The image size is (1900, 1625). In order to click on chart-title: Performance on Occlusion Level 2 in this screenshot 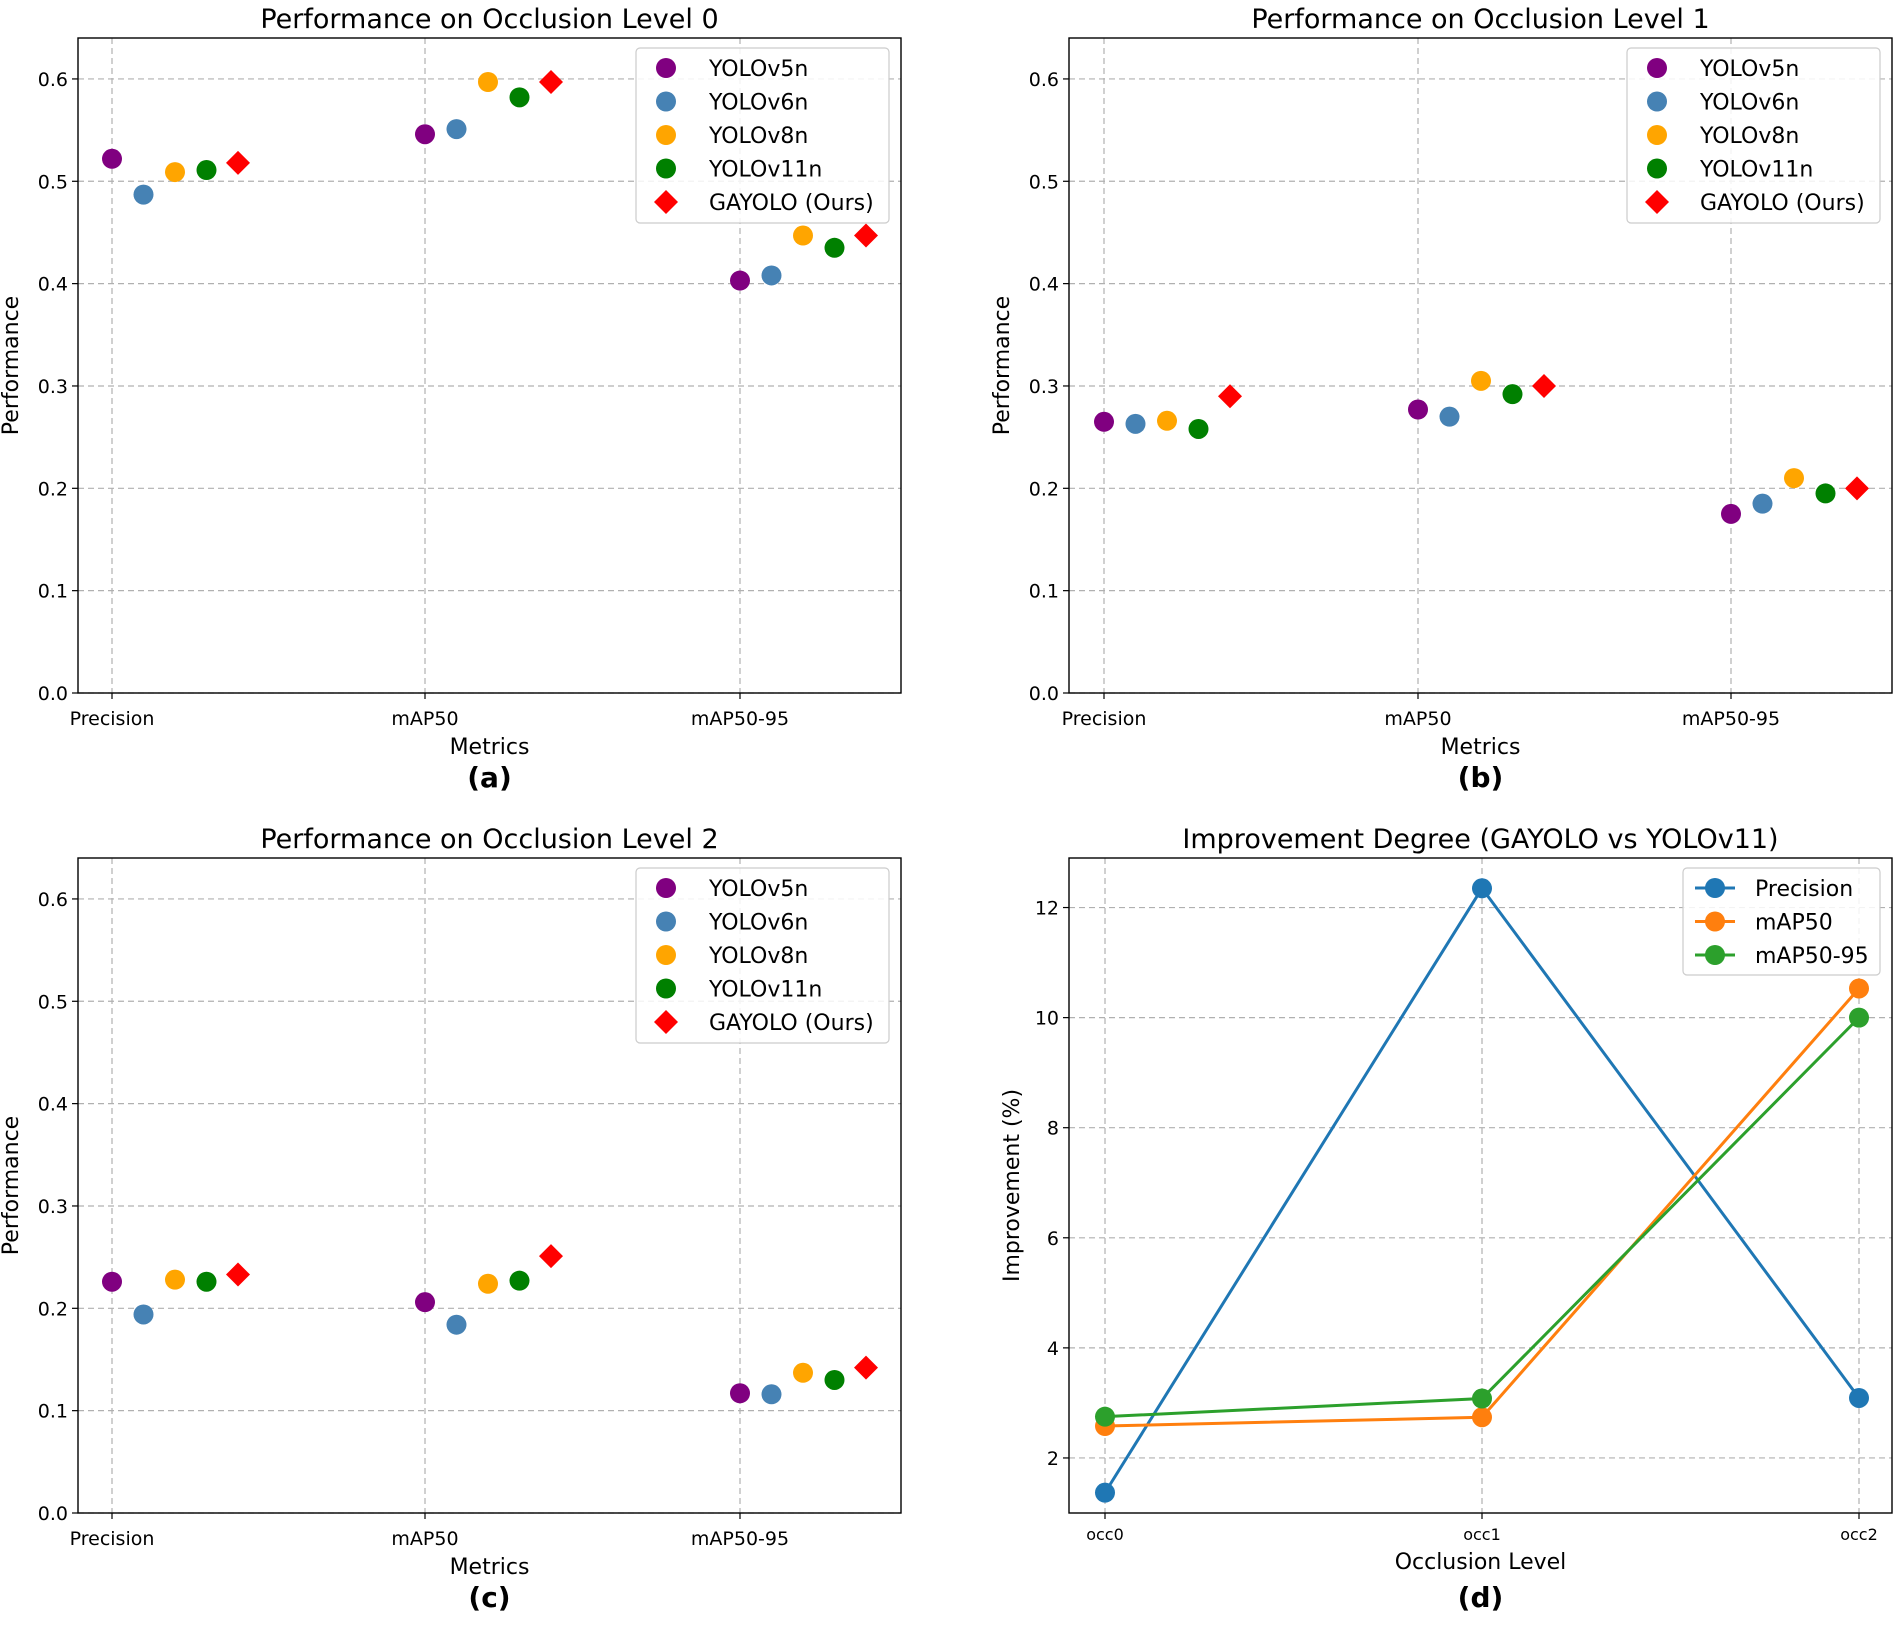, I will do `click(489, 839)`.